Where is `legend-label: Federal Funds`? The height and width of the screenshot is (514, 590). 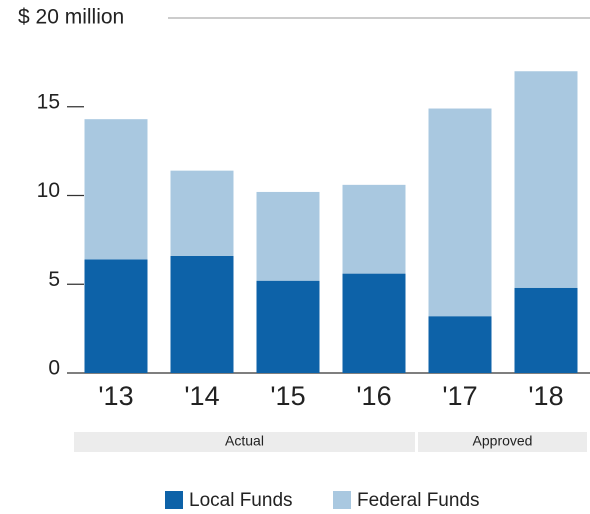 legend-label: Federal Funds is located at coordinates (418, 500).